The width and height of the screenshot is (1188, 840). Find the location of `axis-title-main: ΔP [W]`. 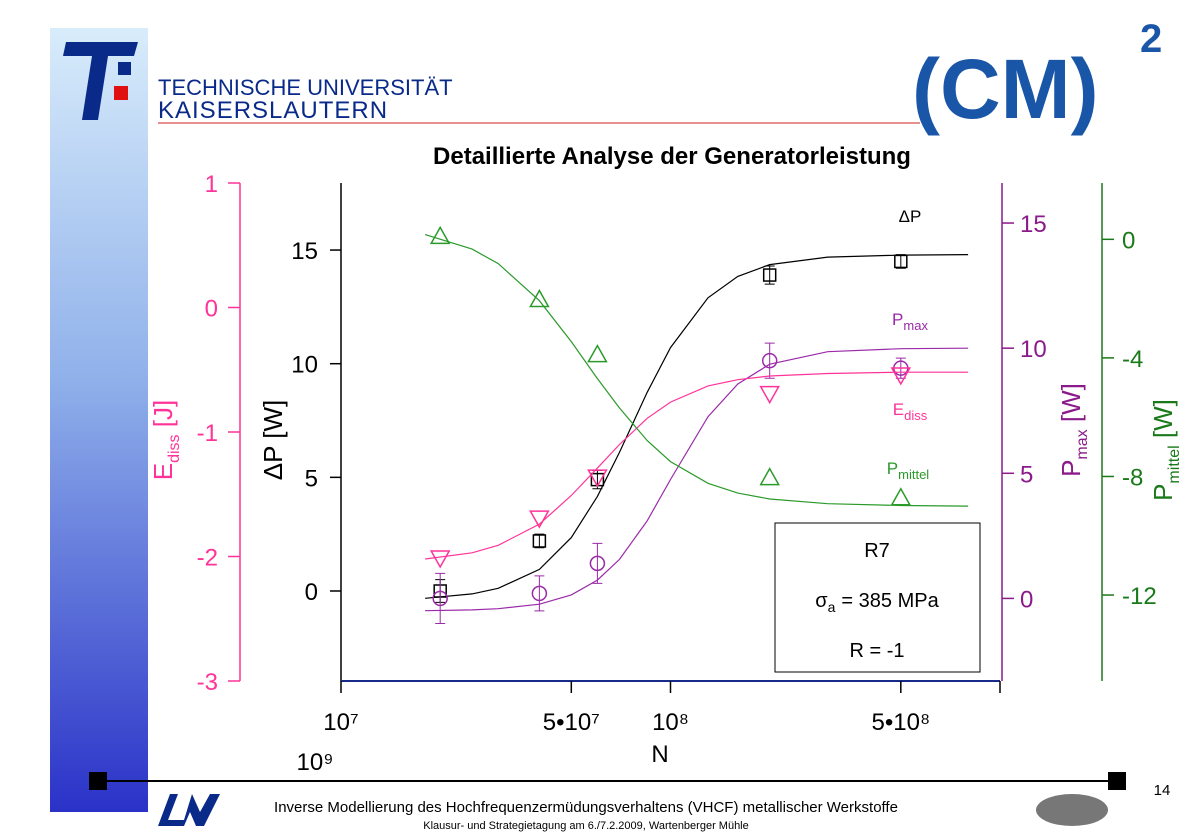

axis-title-main: ΔP [W] is located at coordinates (273, 440).